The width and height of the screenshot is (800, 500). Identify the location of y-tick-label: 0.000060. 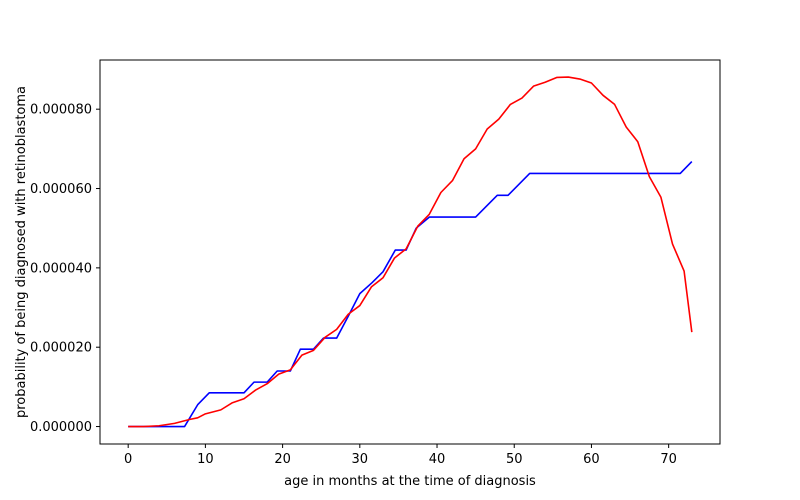
(61, 189).